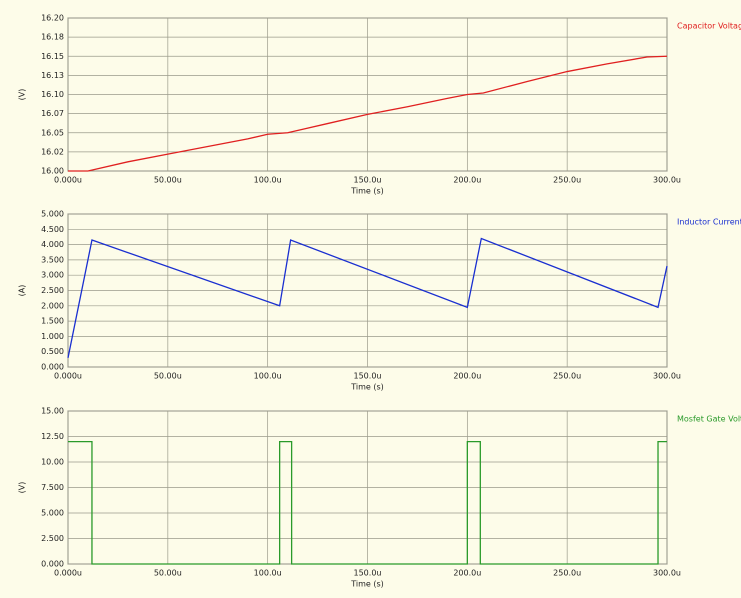 This screenshot has height=598, width=741. Describe the element at coordinates (52, 151) in the screenshot. I see `y-tick-label: 16.02` at that location.